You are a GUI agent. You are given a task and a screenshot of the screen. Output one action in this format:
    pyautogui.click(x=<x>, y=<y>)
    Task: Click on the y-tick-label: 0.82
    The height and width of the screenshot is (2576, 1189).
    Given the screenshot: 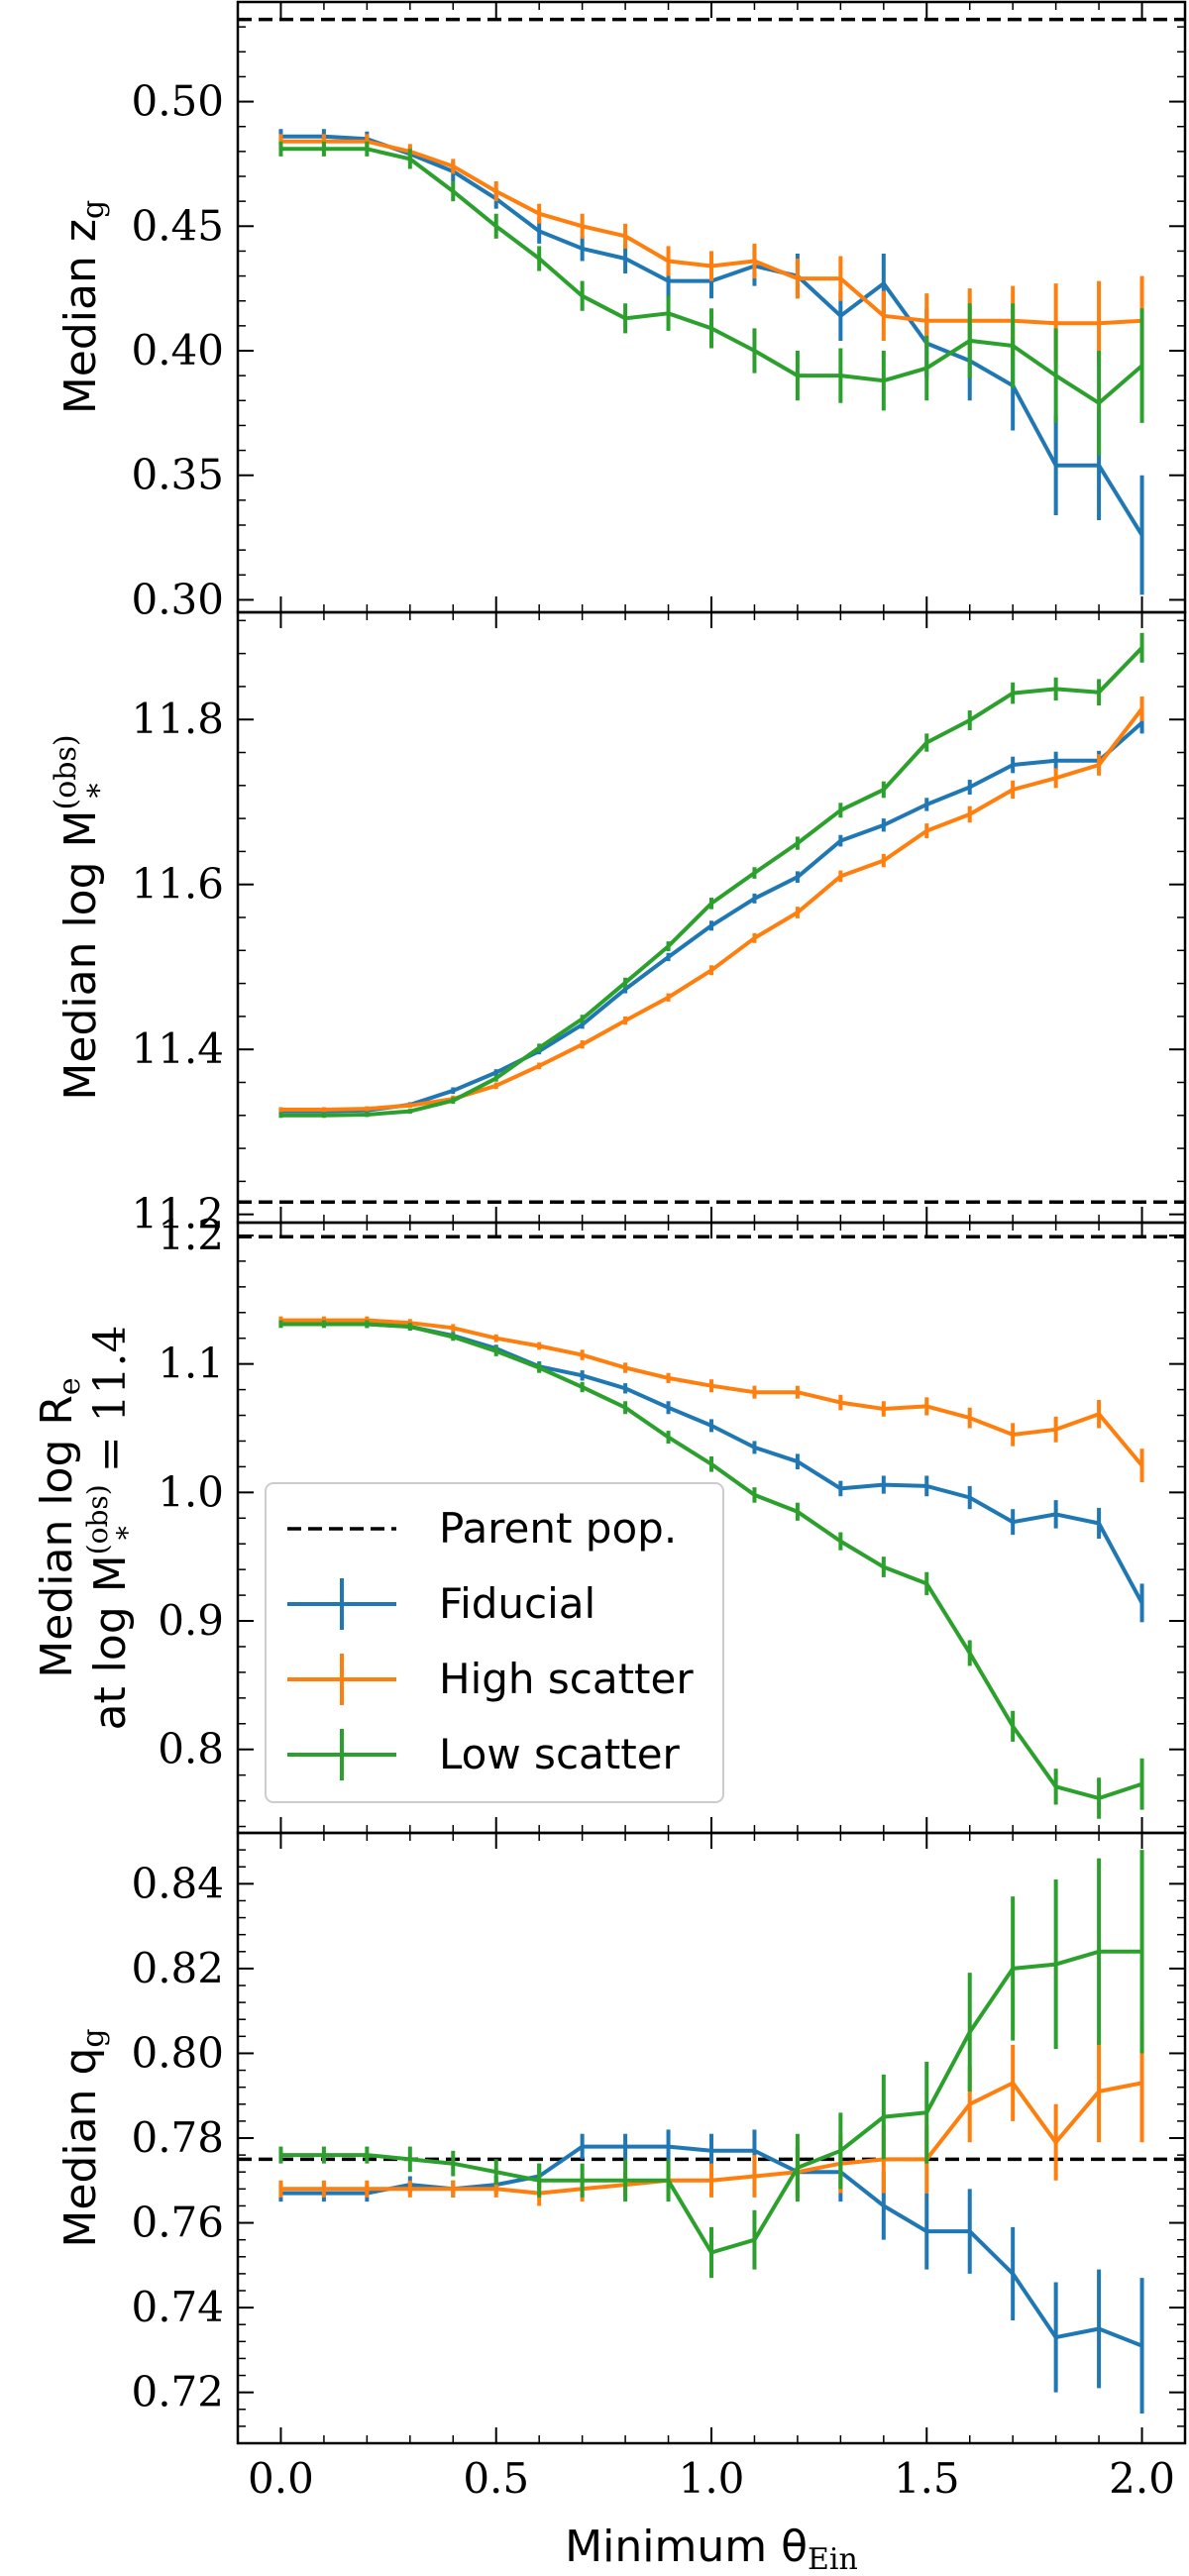 What is the action you would take?
    pyautogui.click(x=177, y=1968)
    